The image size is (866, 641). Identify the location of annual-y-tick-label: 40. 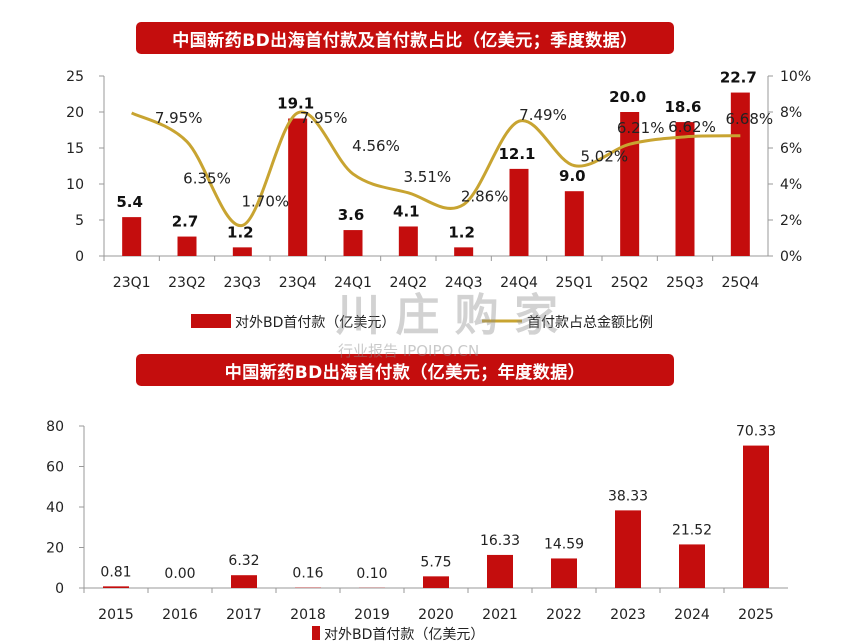
(55, 508).